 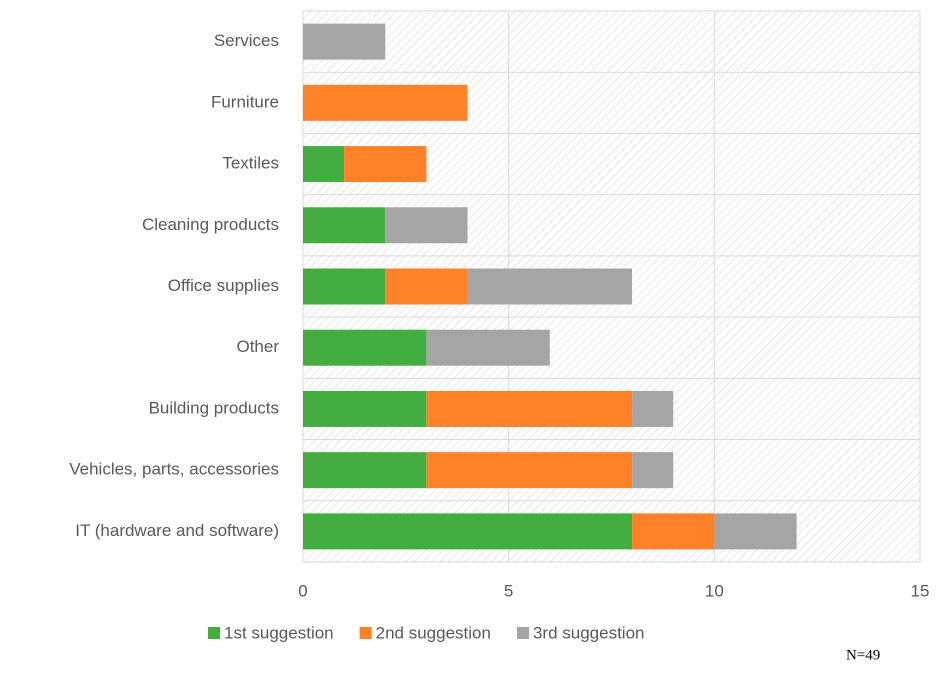 What do you see at coordinates (920, 590) in the screenshot?
I see `x-tick-label: 15` at bounding box center [920, 590].